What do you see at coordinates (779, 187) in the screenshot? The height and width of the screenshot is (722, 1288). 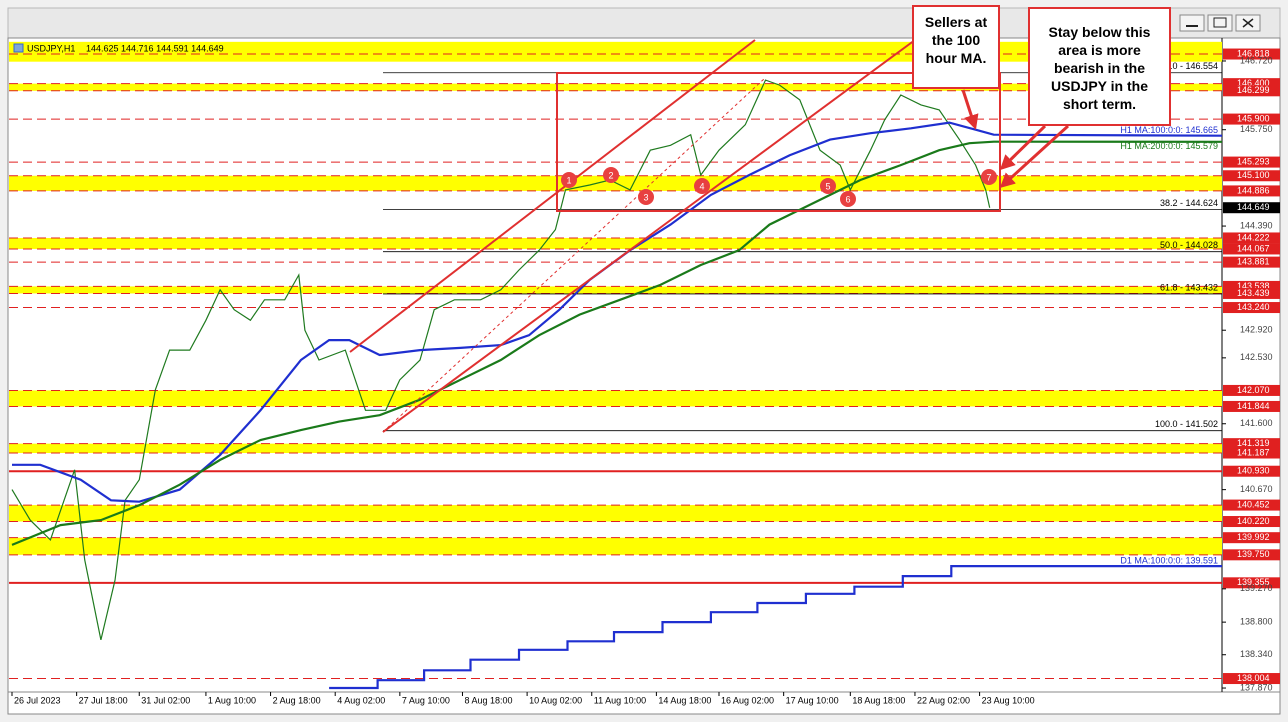 I see `markers: 1 2 3 4 5 6 7` at bounding box center [779, 187].